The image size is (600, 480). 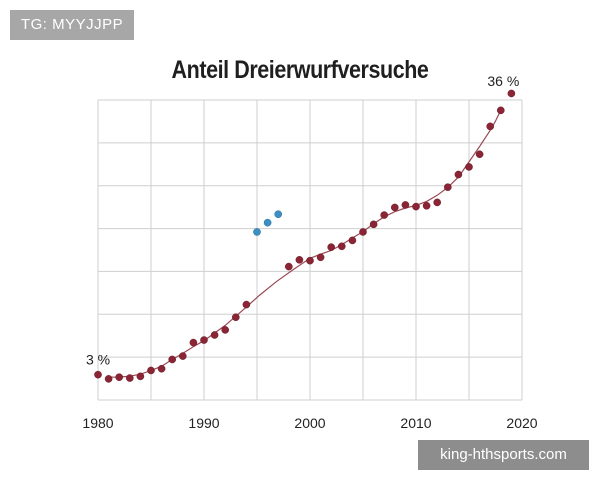 I want to click on x-tick-label: 1980, so click(x=97, y=423).